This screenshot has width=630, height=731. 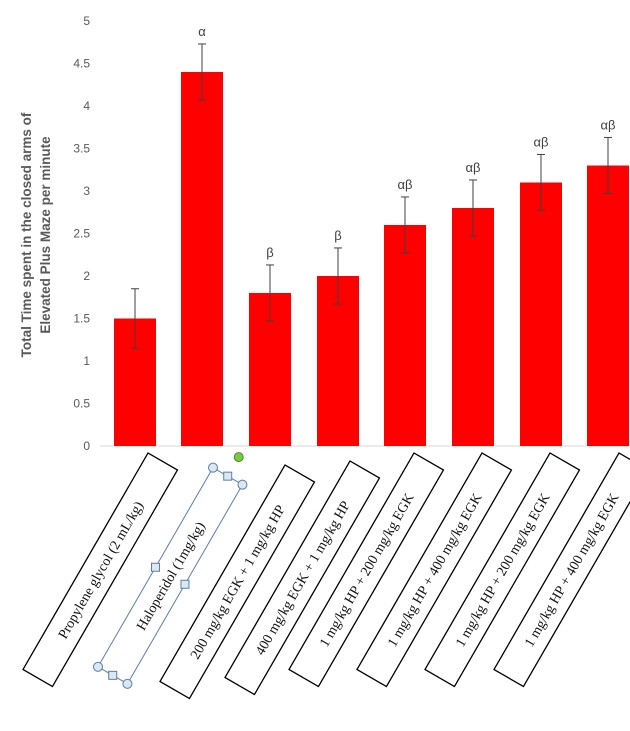 I want to click on y-tick-label: 1.5, so click(x=81, y=319).